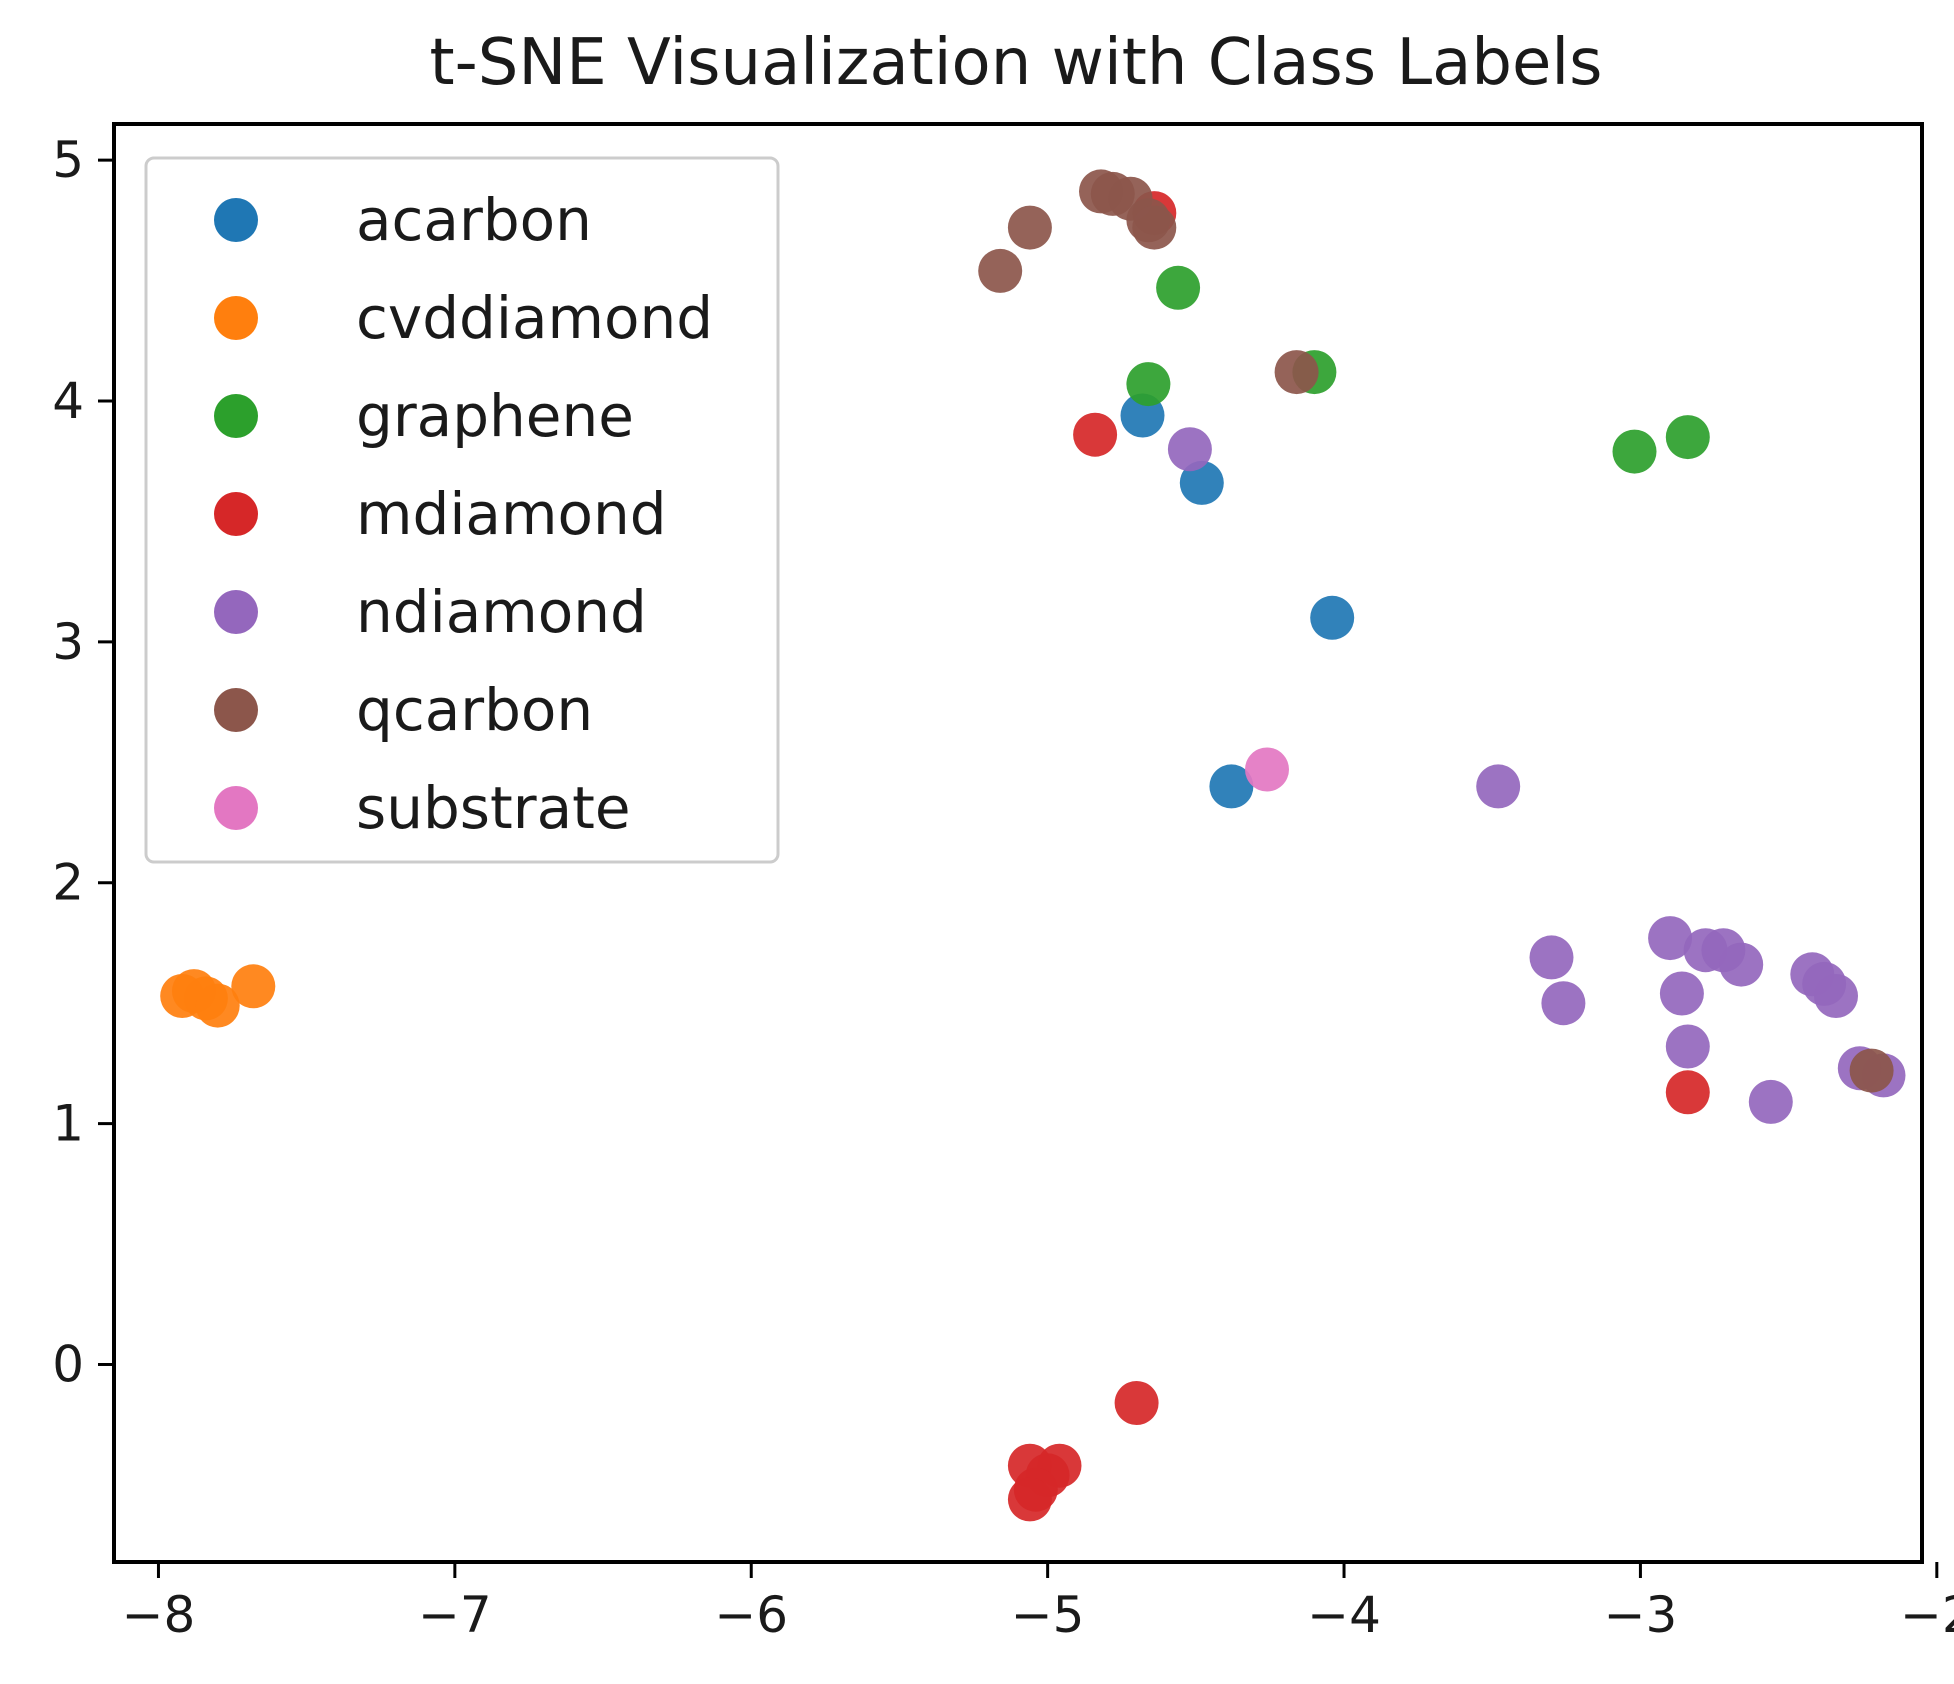  I want to click on y-tick-label: 2, so click(68, 883).